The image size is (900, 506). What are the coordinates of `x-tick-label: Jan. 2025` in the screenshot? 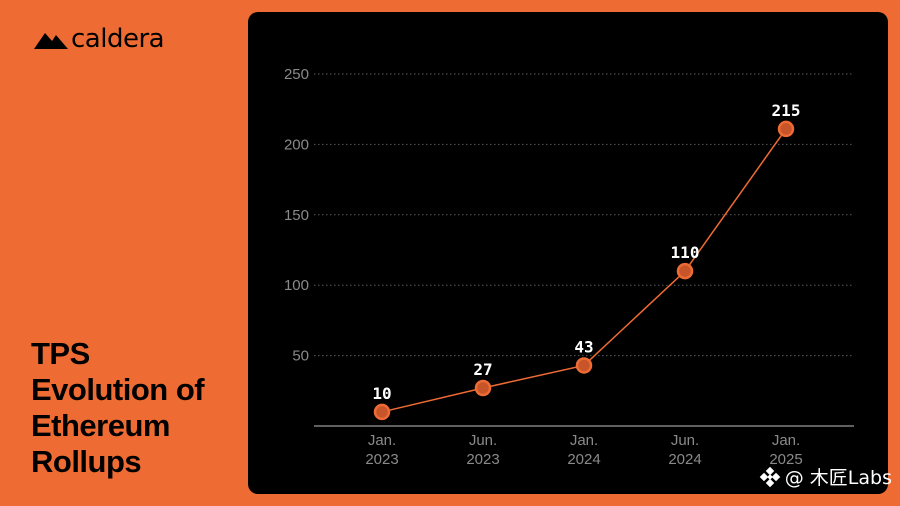 It's located at (785, 450).